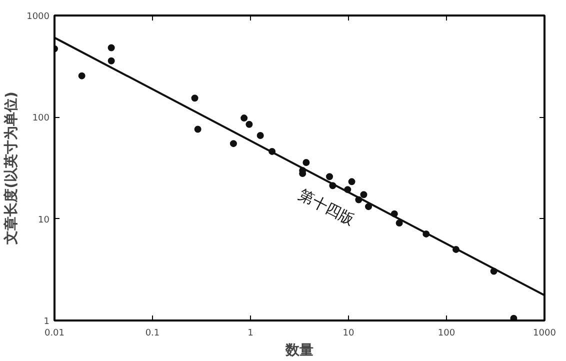 The height and width of the screenshot is (361, 566). What do you see at coordinates (41, 119) in the screenshot?
I see `y-tick-label: 100` at bounding box center [41, 119].